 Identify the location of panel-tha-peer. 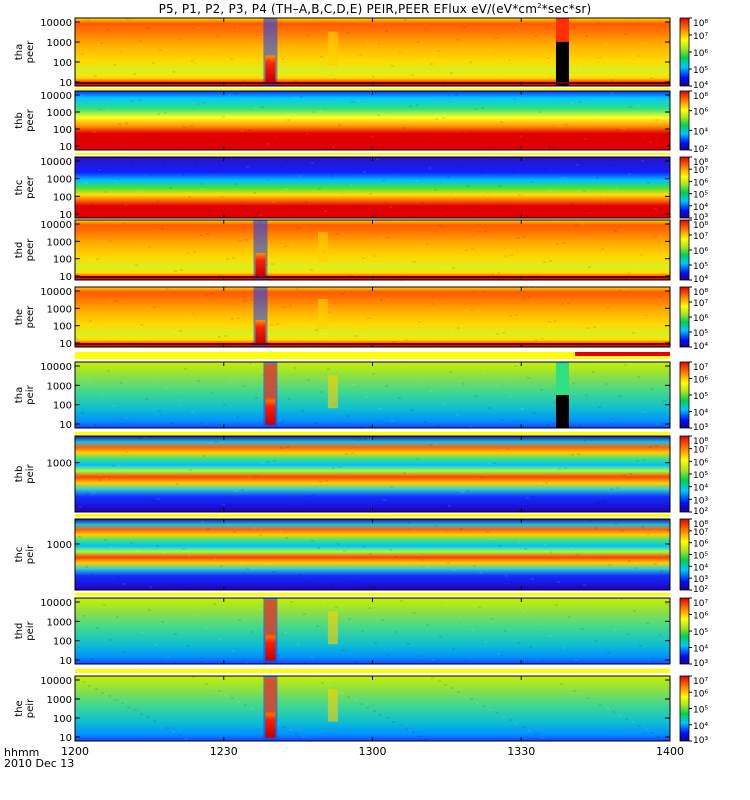
(383, 52).